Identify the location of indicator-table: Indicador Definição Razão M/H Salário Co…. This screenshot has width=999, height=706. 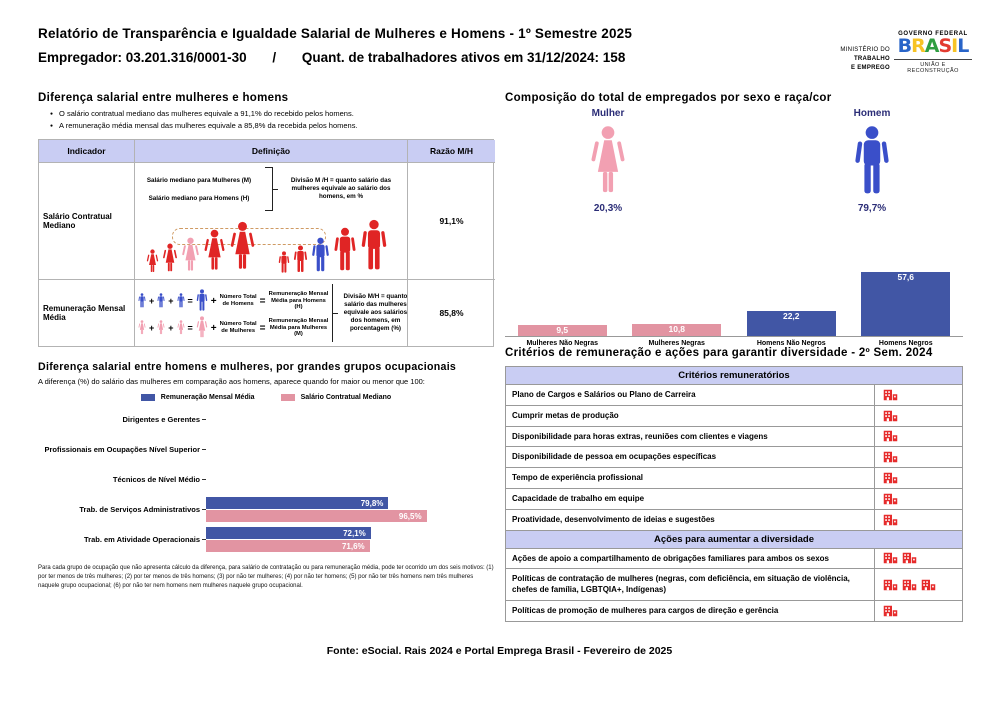
(266, 243).